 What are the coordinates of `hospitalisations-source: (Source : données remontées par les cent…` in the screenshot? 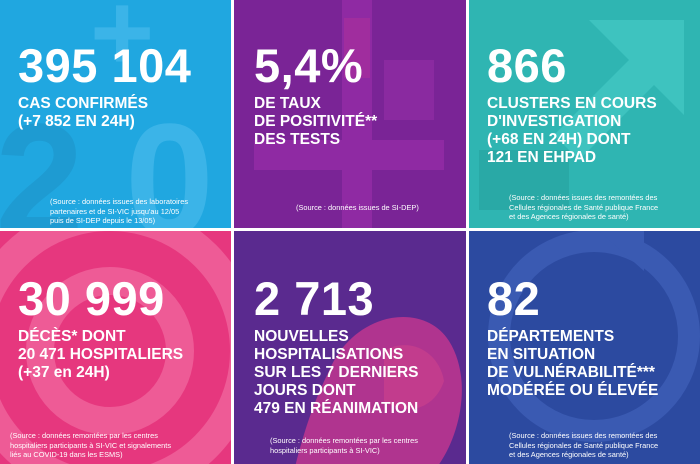 It's located at (344, 445).